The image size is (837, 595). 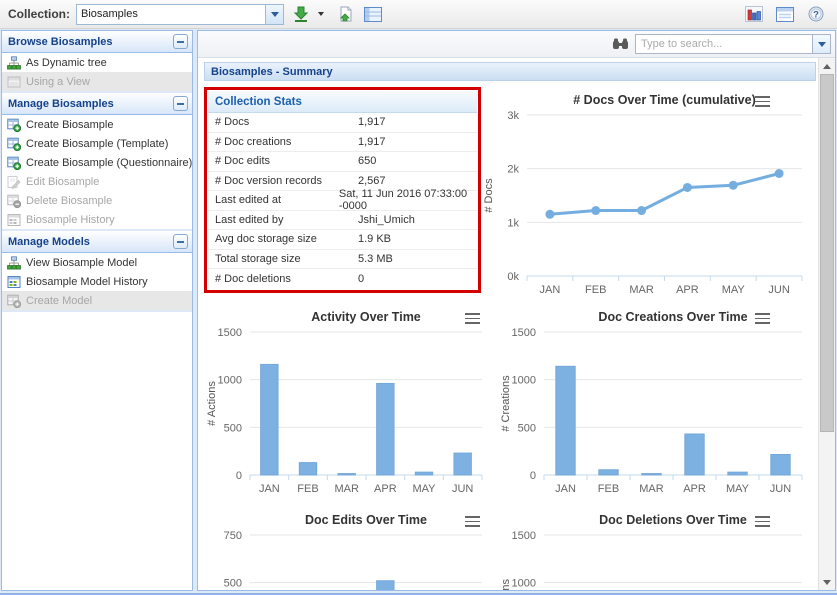 I want to click on sidebar-item-create-biosample-questionnaire: Create Biosample (Questionnaire), so click(x=97, y=162).